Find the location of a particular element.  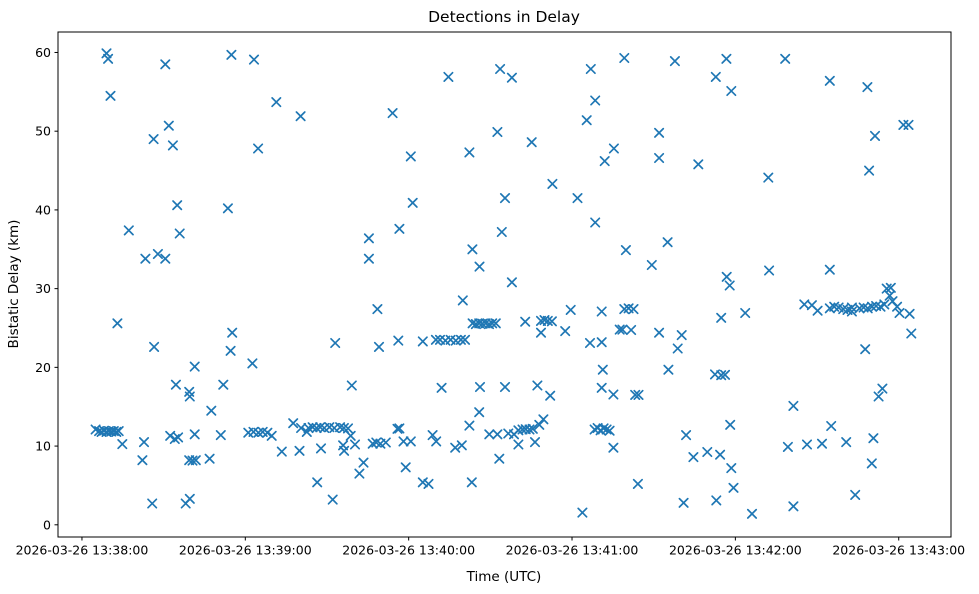

x-tick-label: 2026-03-26 13:42:00 is located at coordinates (735, 550).